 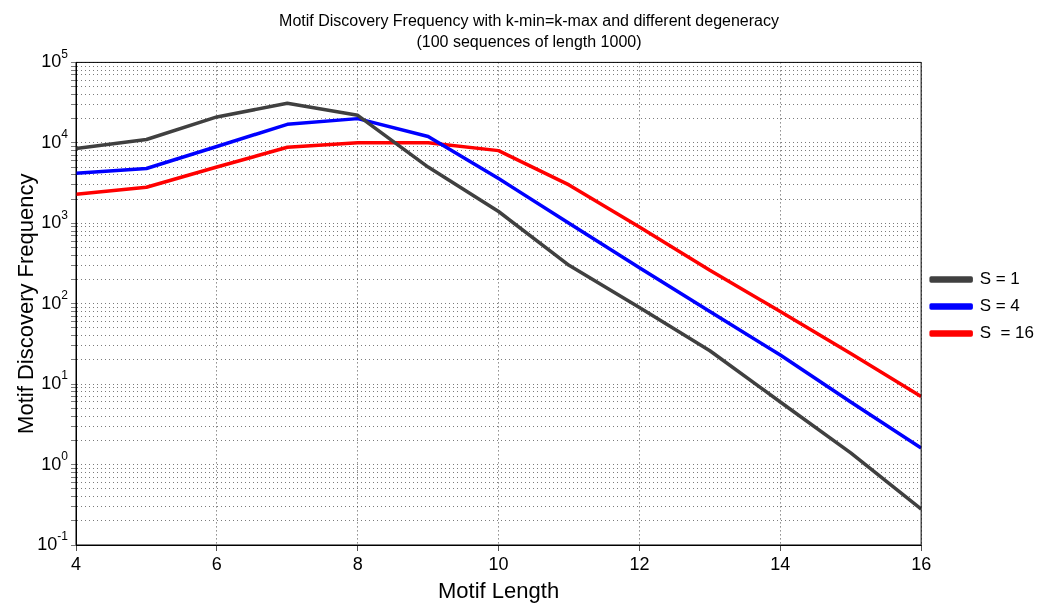 I want to click on legend-label: S = 4, so click(x=999, y=306).